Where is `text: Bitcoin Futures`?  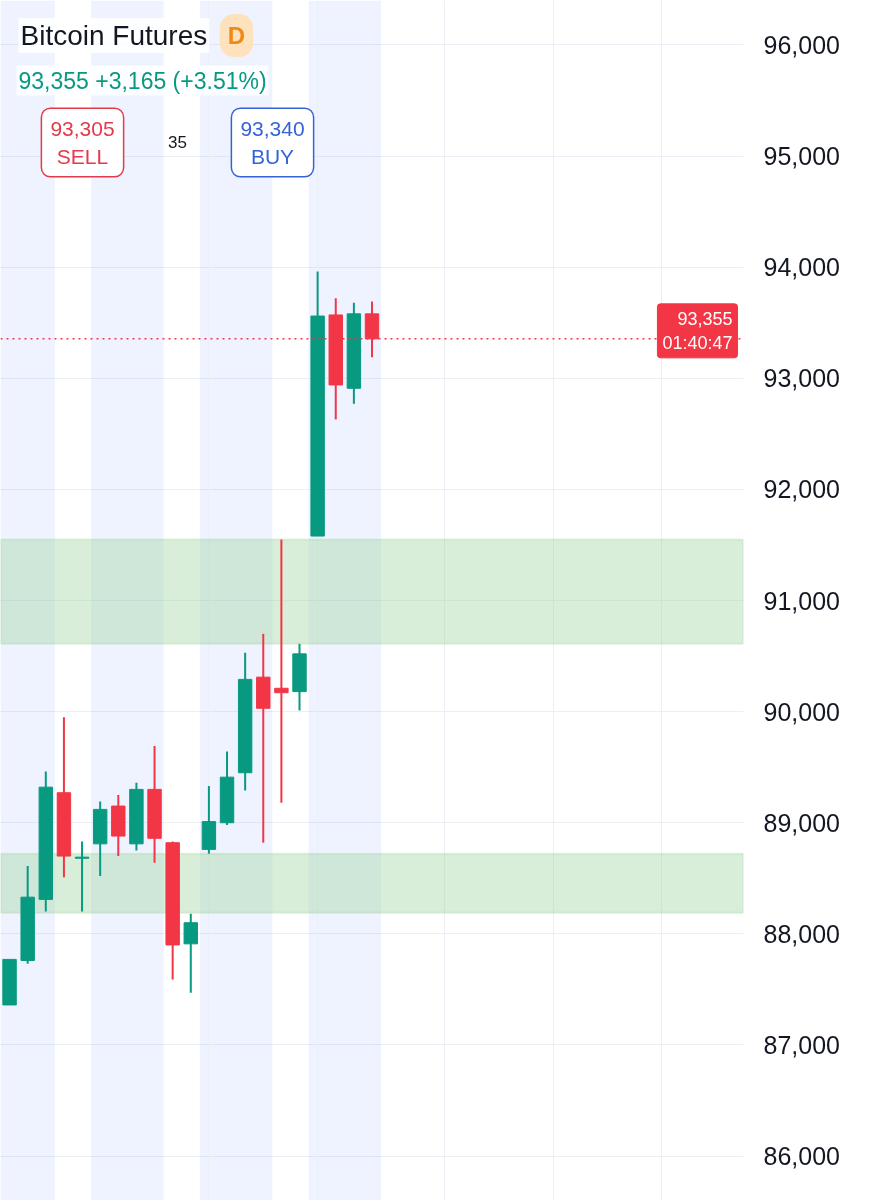 text: Bitcoin Futures is located at coordinates (114, 35).